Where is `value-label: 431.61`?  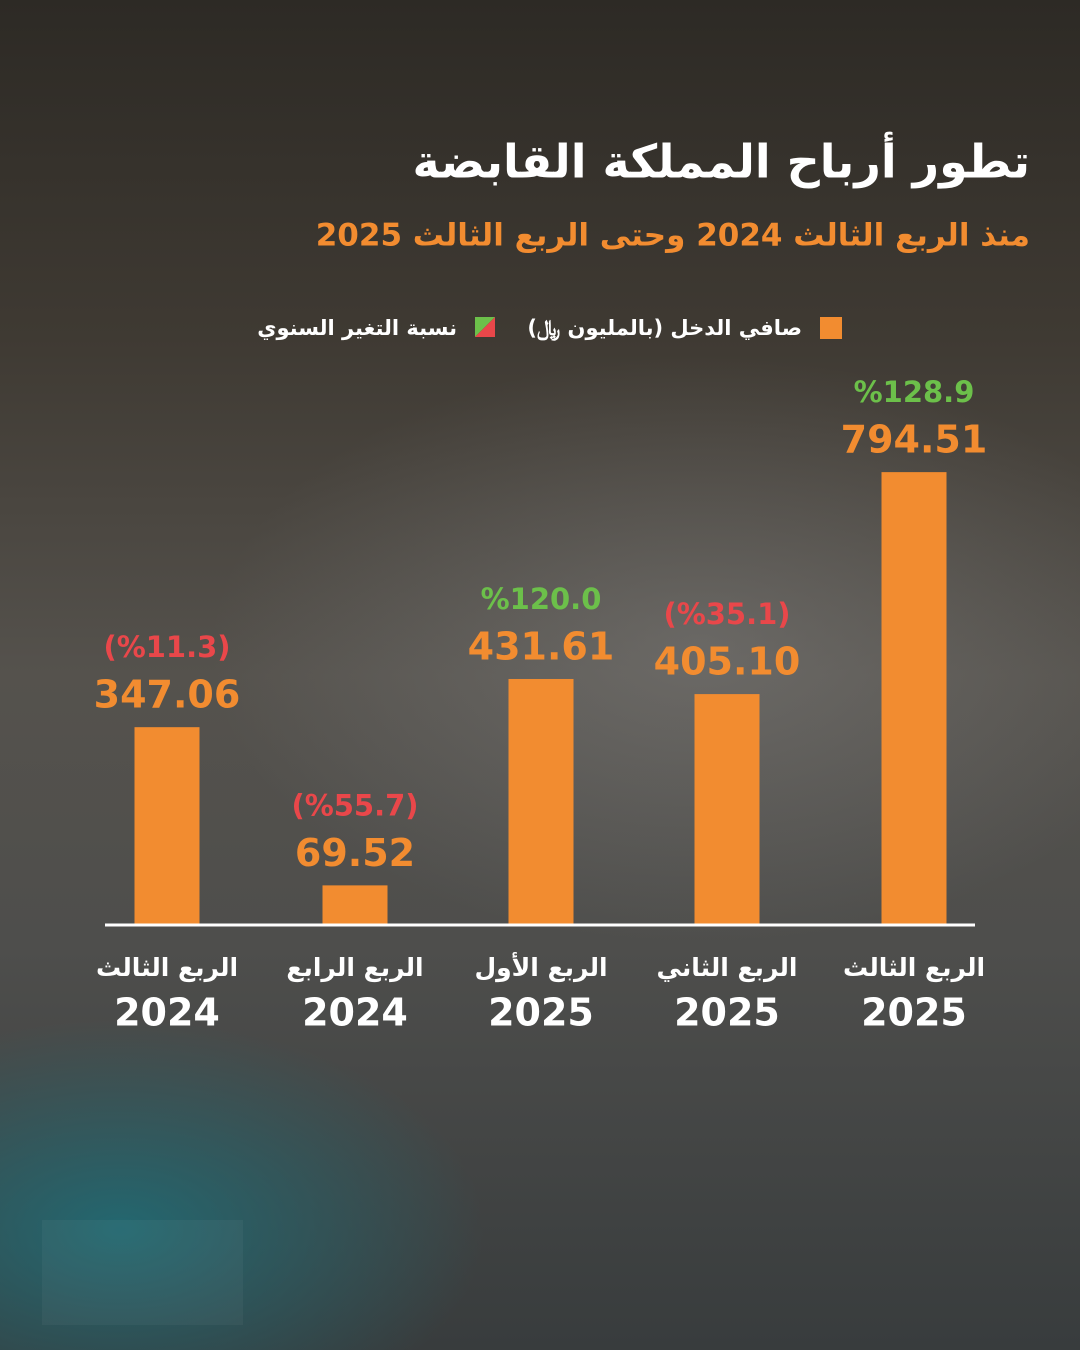
value-label: 431.61 is located at coordinates (541, 646).